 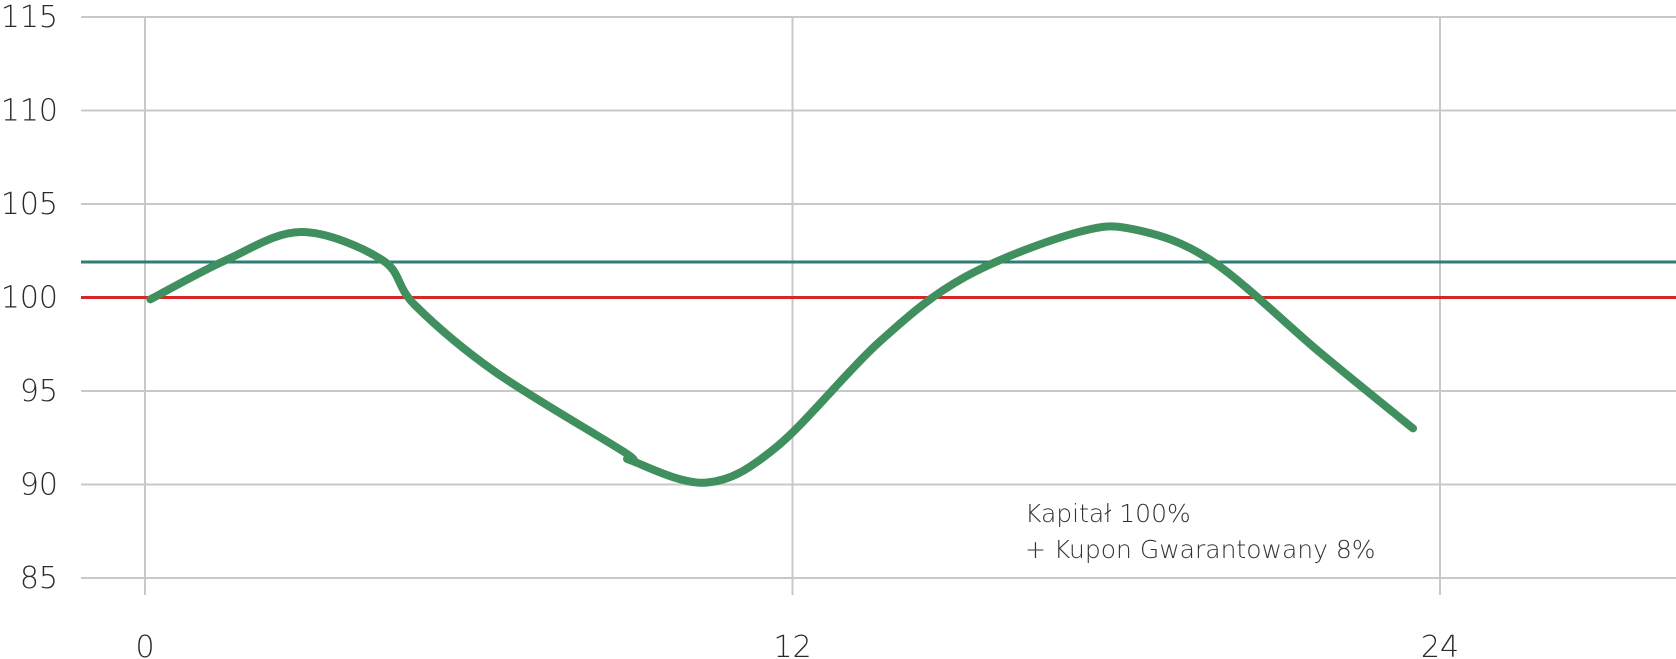 What do you see at coordinates (144, 644) in the screenshot?
I see `x-tick-label-0: 0` at bounding box center [144, 644].